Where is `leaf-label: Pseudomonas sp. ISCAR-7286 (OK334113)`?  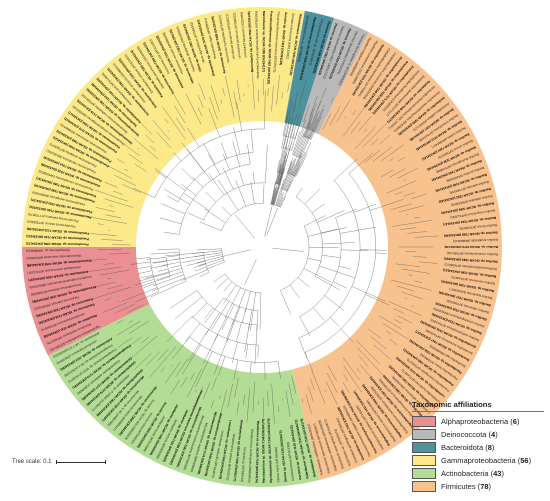 leaf-label: Pseudomonas sp. ISCAR-7286 (OK334113) is located at coordinates (57, 243).